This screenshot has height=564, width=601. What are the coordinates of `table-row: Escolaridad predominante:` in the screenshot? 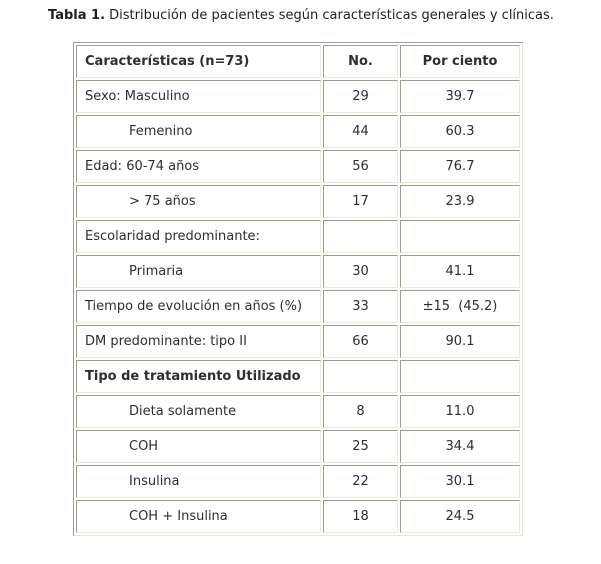 It's located at (298, 236).